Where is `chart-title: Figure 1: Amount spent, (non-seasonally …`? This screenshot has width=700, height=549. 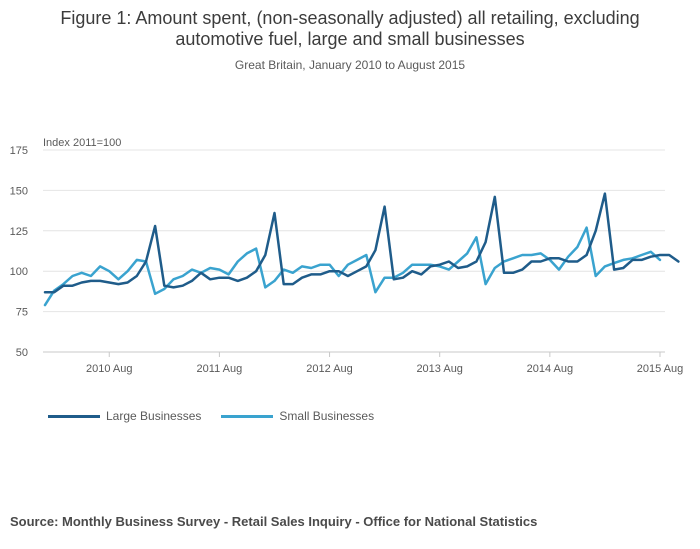
chart-title: Figure 1: Amount spent, (non-seasonally … is located at coordinates (350, 28).